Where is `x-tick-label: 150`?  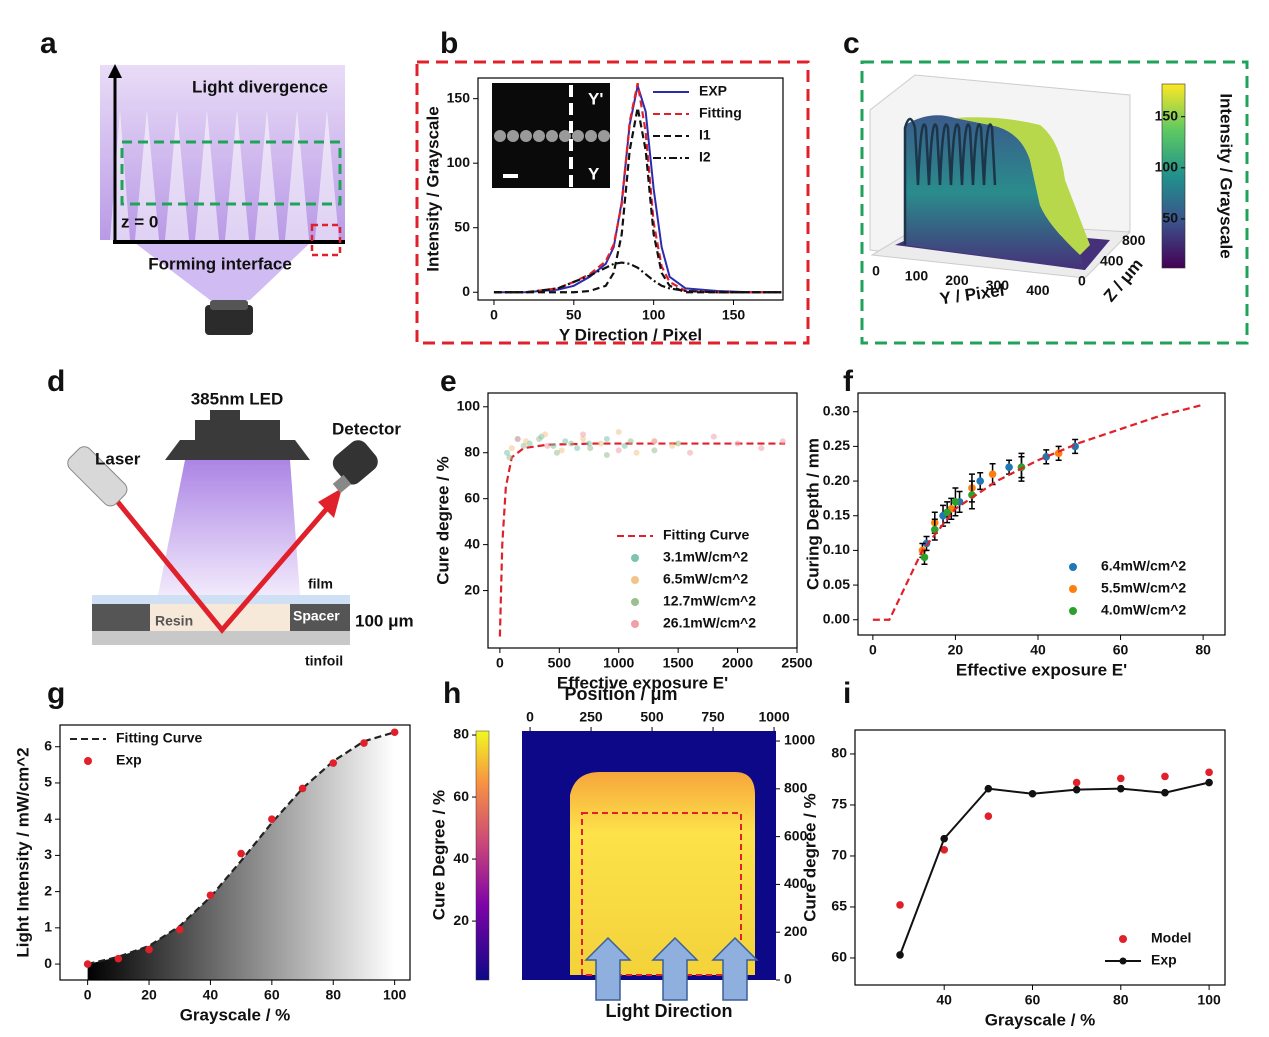 x-tick-label: 150 is located at coordinates (734, 315).